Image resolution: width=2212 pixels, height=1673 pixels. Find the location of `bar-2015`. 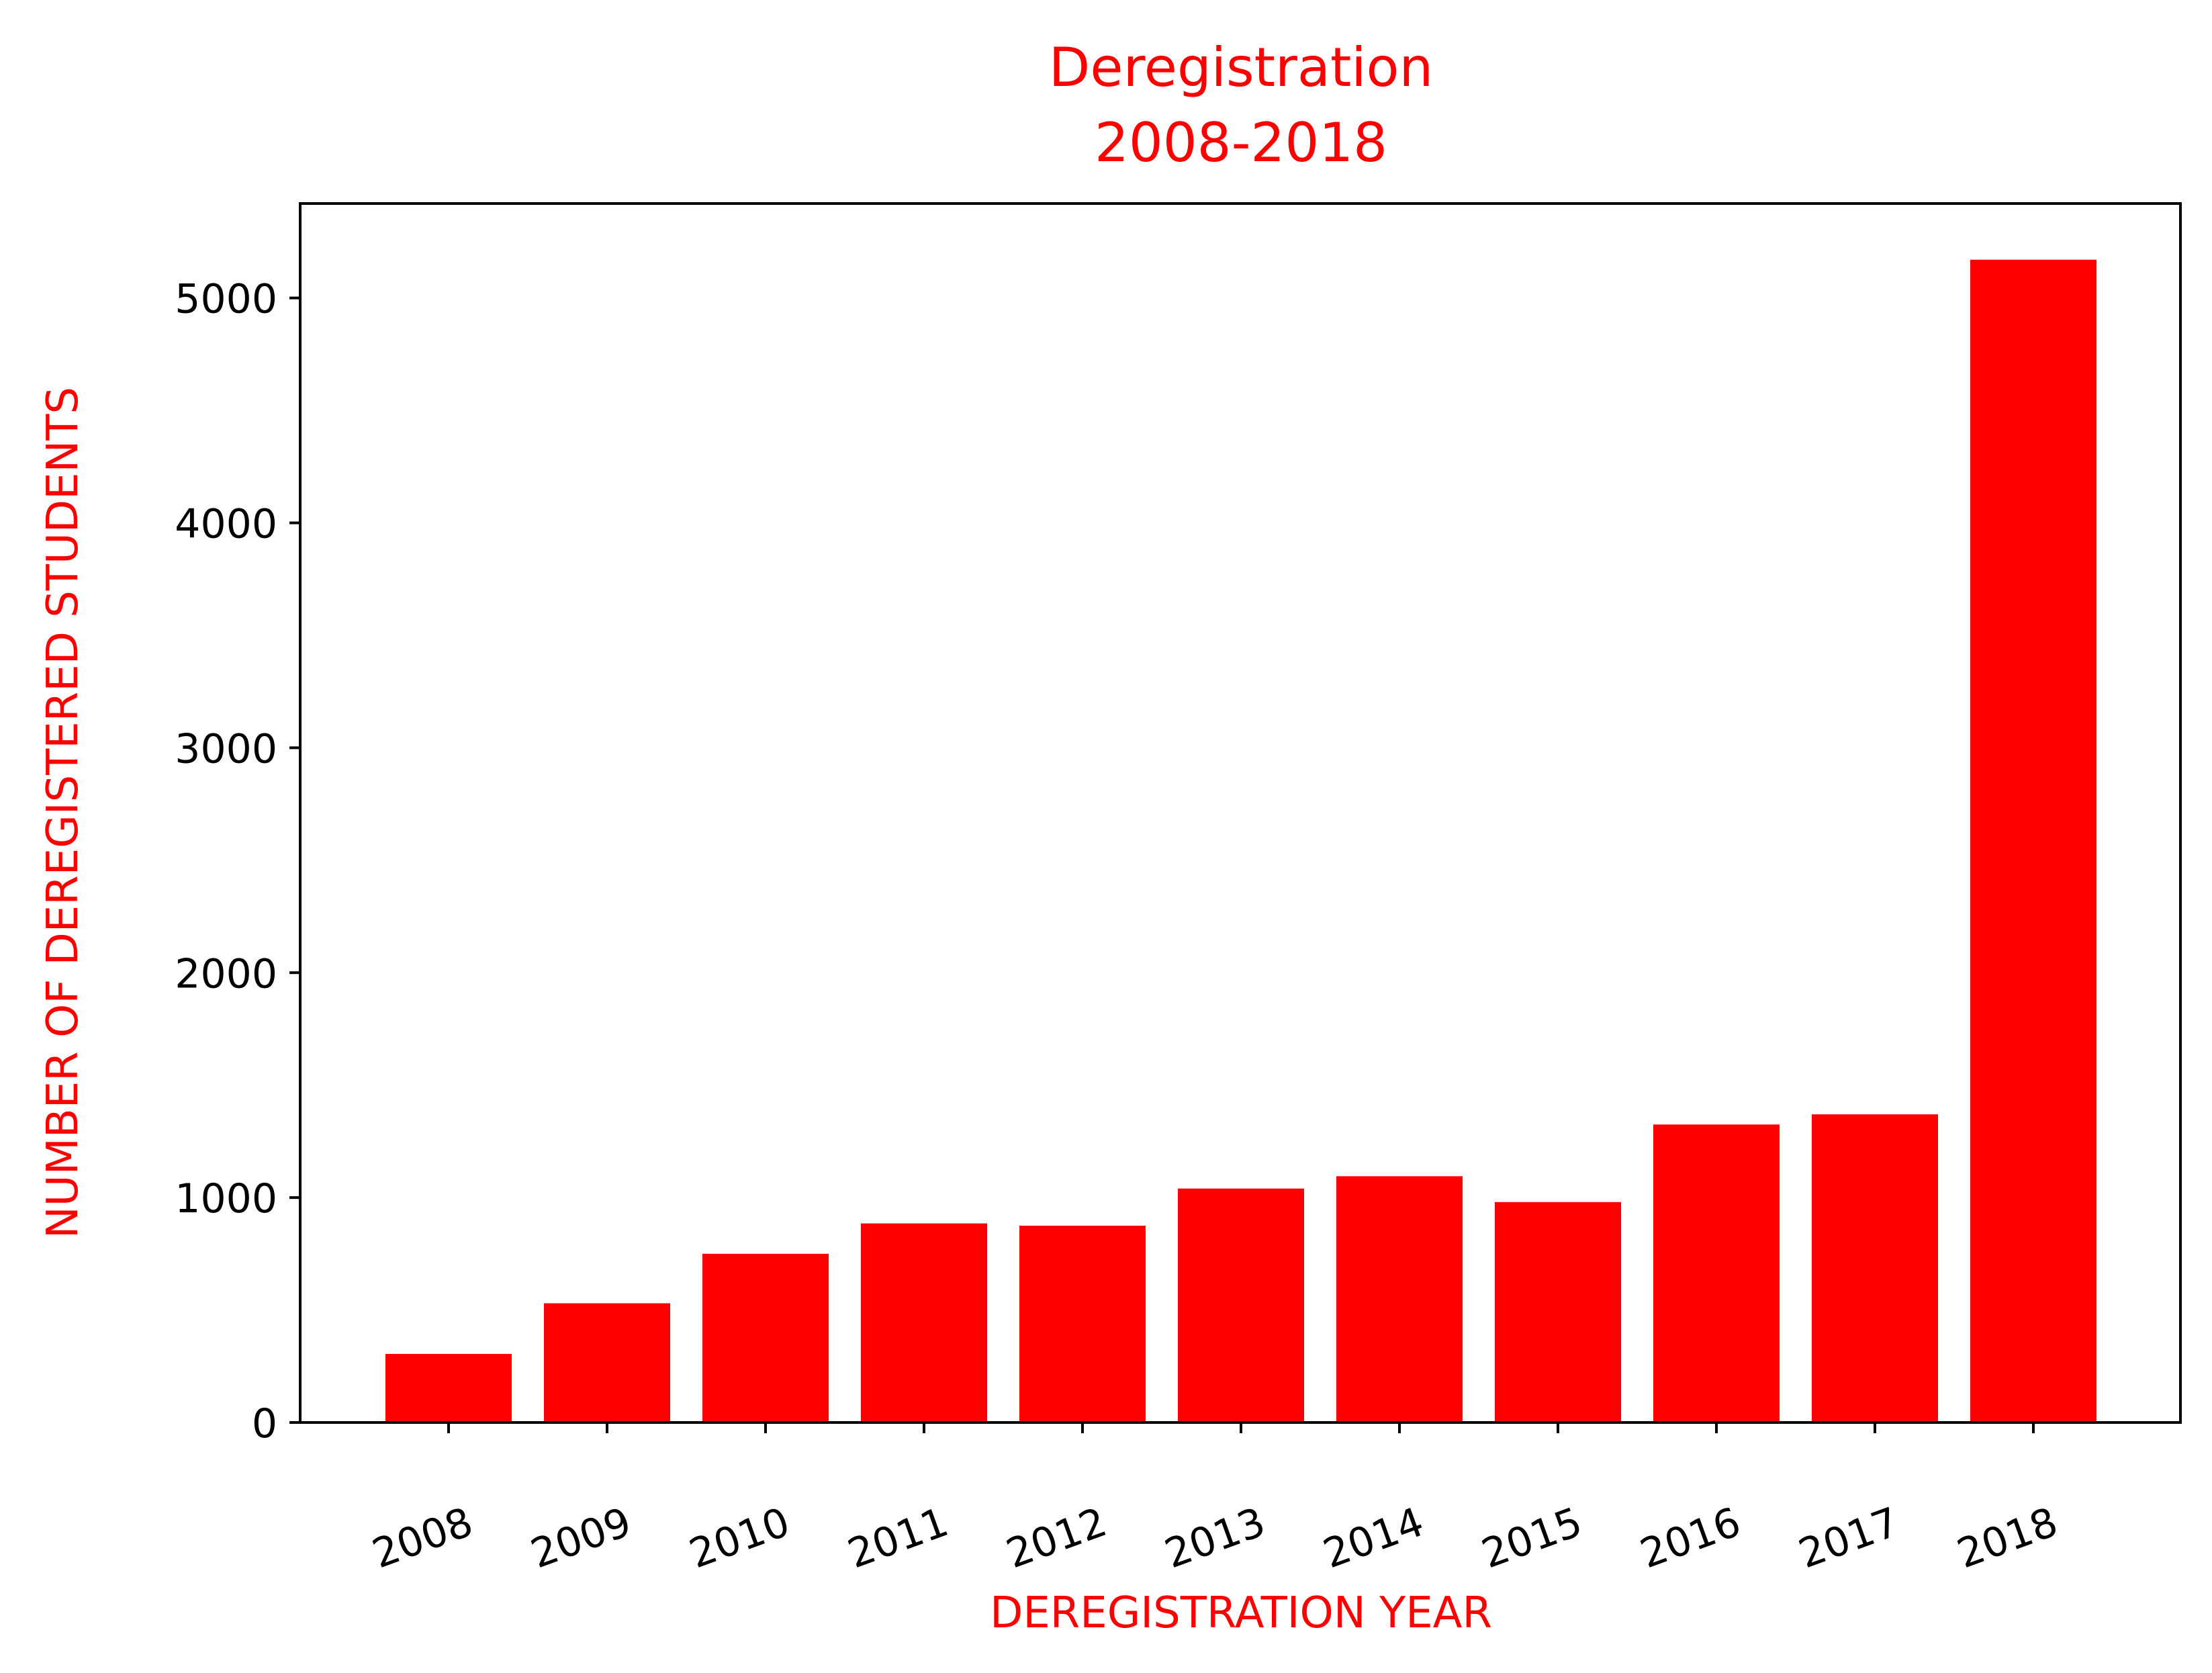

bar-2015 is located at coordinates (1558, 1312).